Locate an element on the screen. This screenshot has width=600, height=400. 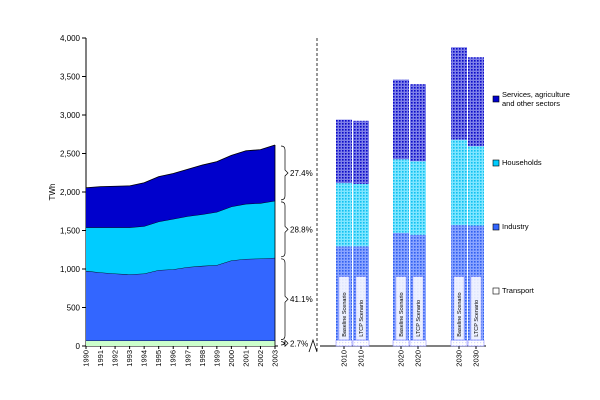
share-label: 28.8% is located at coordinates (301, 229).